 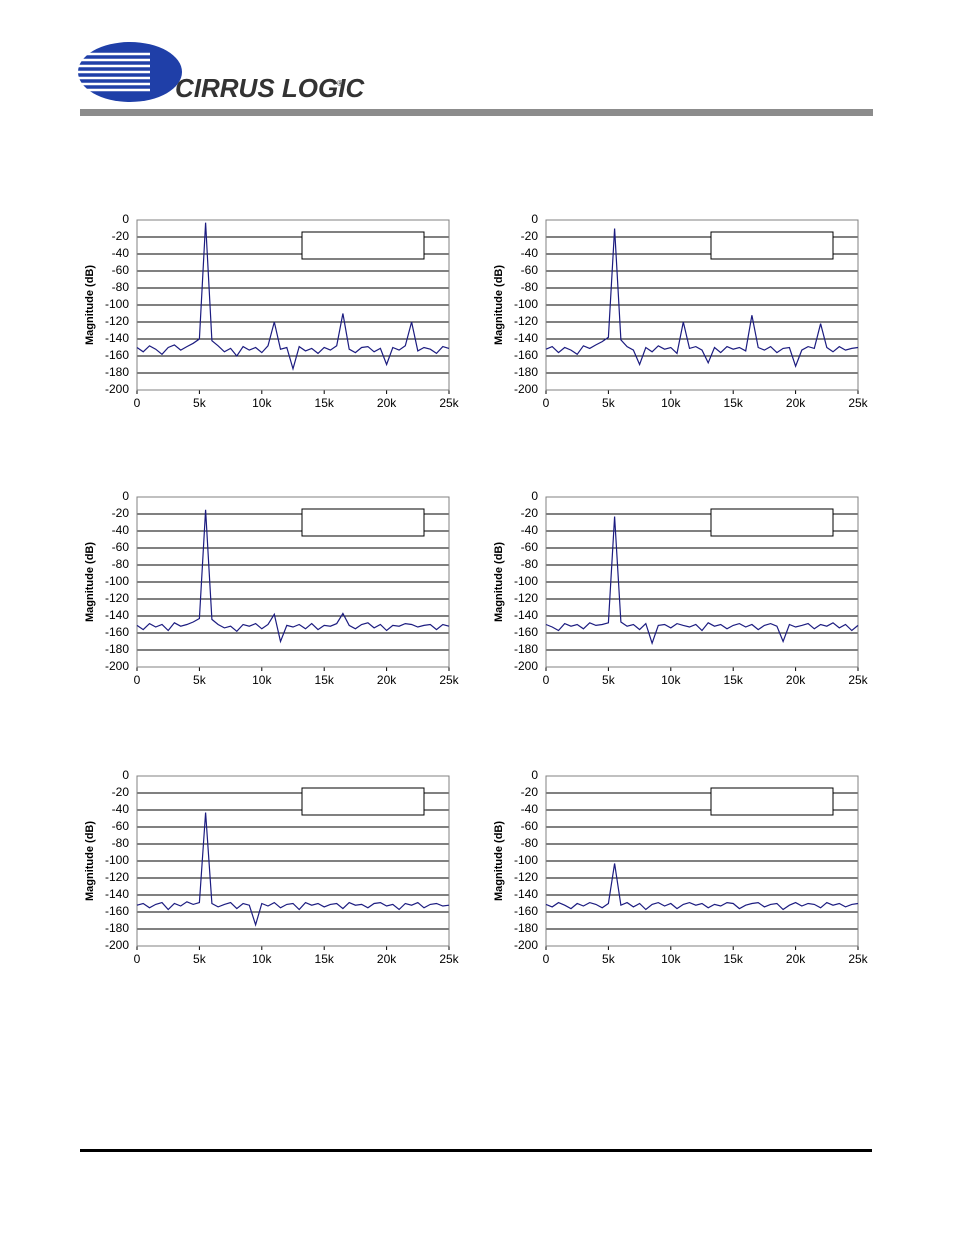 What do you see at coordinates (128, 72) in the screenshot?
I see `logo-mark` at bounding box center [128, 72].